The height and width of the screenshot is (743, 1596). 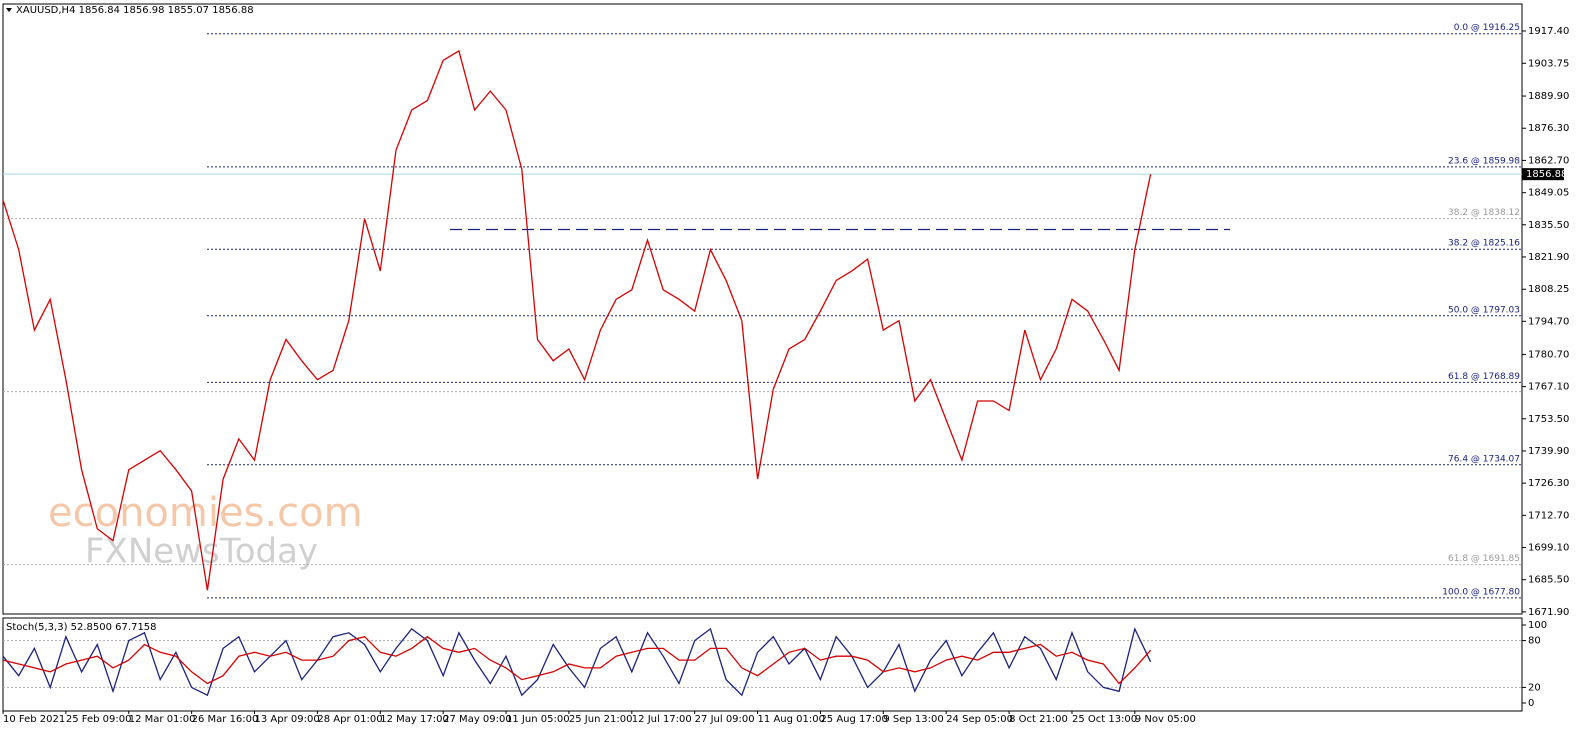 What do you see at coordinates (1548, 96) in the screenshot?
I see `y-tick-label: 1889.90` at bounding box center [1548, 96].